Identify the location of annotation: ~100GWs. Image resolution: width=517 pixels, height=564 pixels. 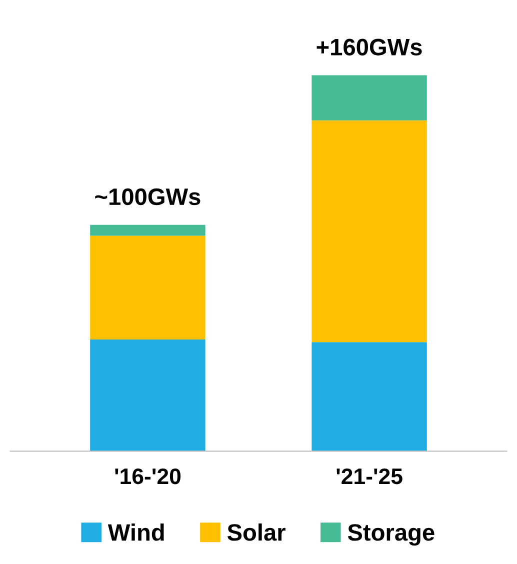
(147, 197).